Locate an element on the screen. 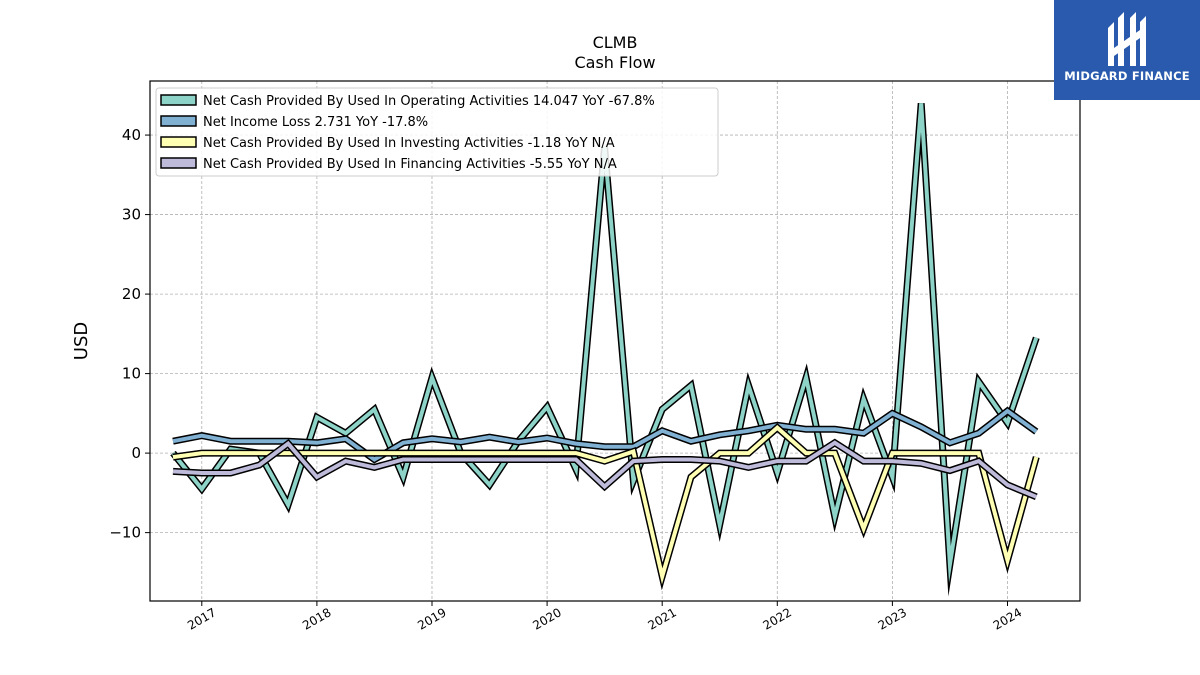 The width and height of the screenshot is (1200, 675). brand-logo: MIDGARD FINANCE is located at coordinates (1127, 50).